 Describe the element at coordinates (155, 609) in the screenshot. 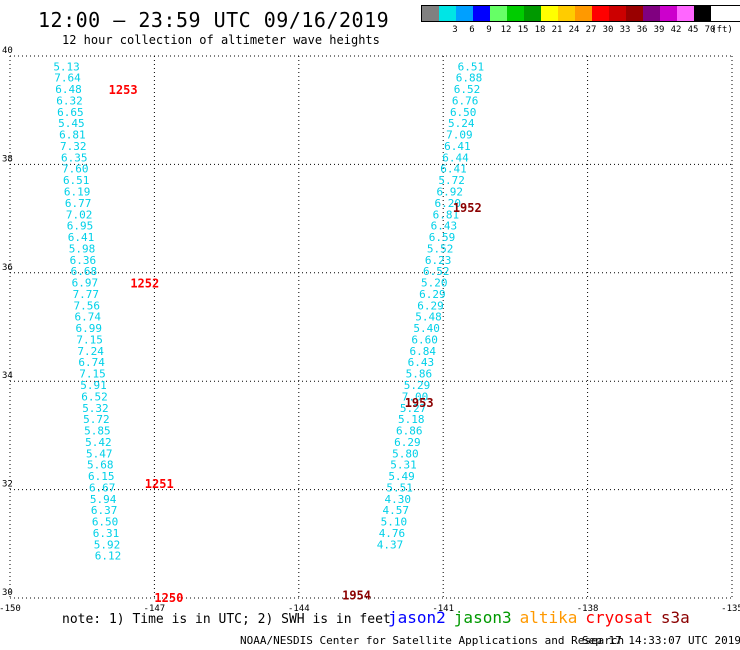

I see `x-tick-label: -147` at that location.